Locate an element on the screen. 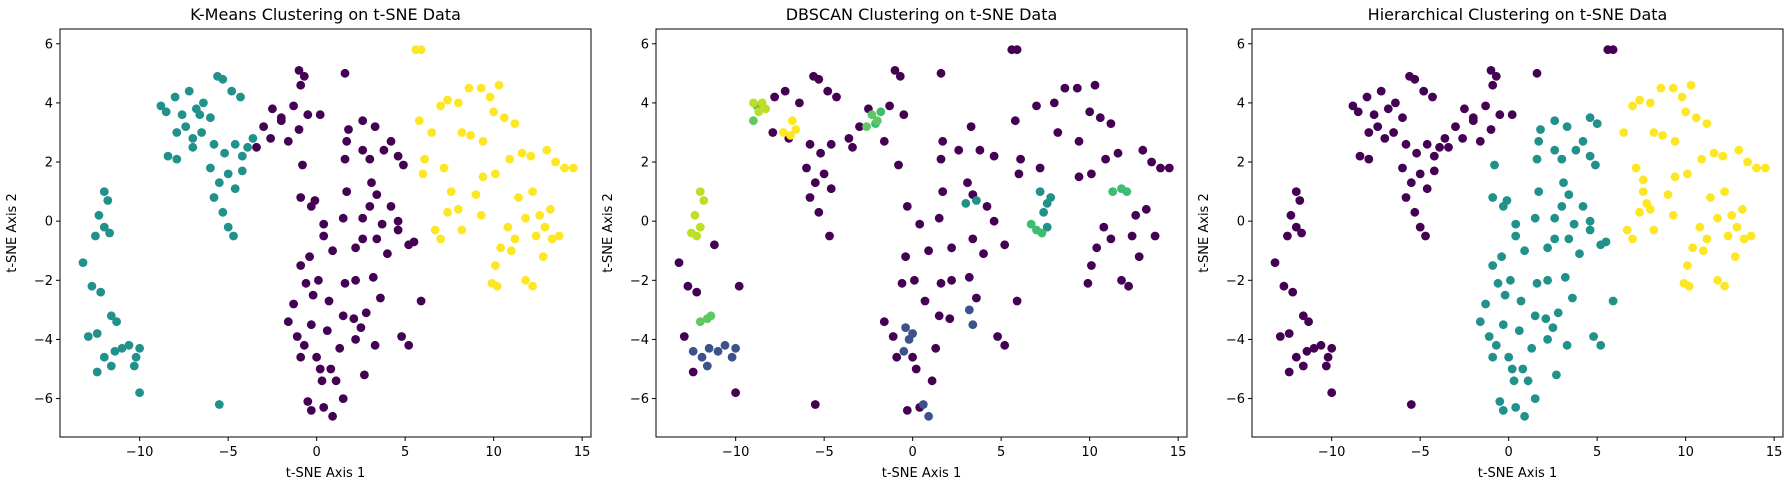  x-axis-label: t-SNE Axis 1 is located at coordinates (1518, 473).